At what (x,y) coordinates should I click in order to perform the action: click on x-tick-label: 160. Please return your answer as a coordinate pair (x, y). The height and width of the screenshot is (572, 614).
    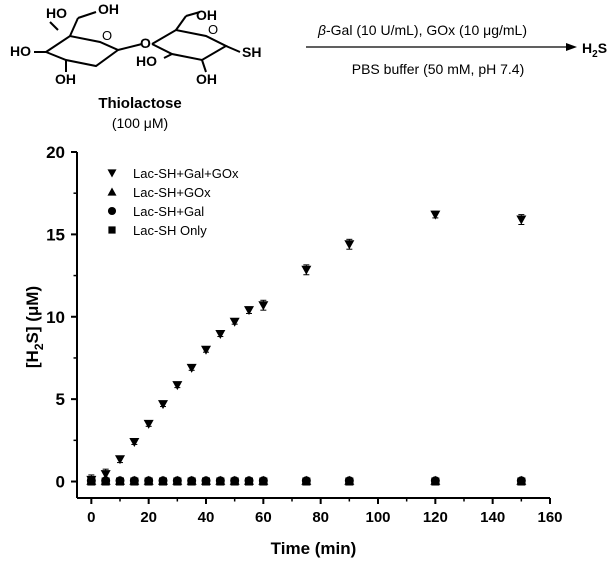
    Looking at the image, I should click on (549, 517).